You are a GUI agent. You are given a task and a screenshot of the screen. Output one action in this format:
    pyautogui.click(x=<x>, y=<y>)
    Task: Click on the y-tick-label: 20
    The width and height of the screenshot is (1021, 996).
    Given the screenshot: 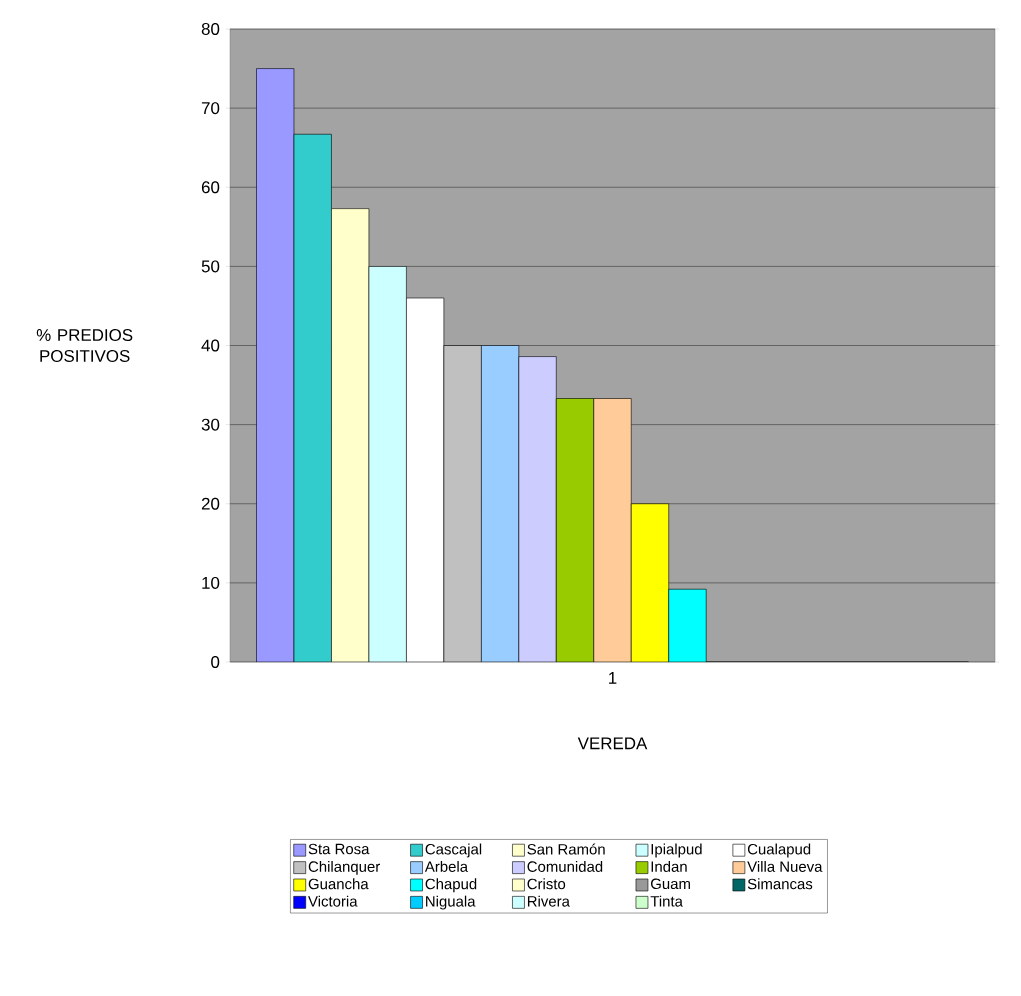 What is the action you would take?
    pyautogui.click(x=210, y=503)
    